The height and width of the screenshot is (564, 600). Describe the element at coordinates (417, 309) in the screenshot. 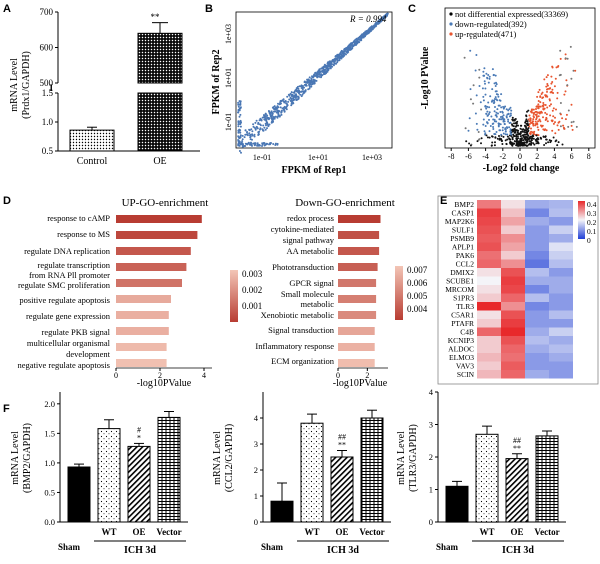

I see `panel-d-down-legend-4: 0.004` at that location.